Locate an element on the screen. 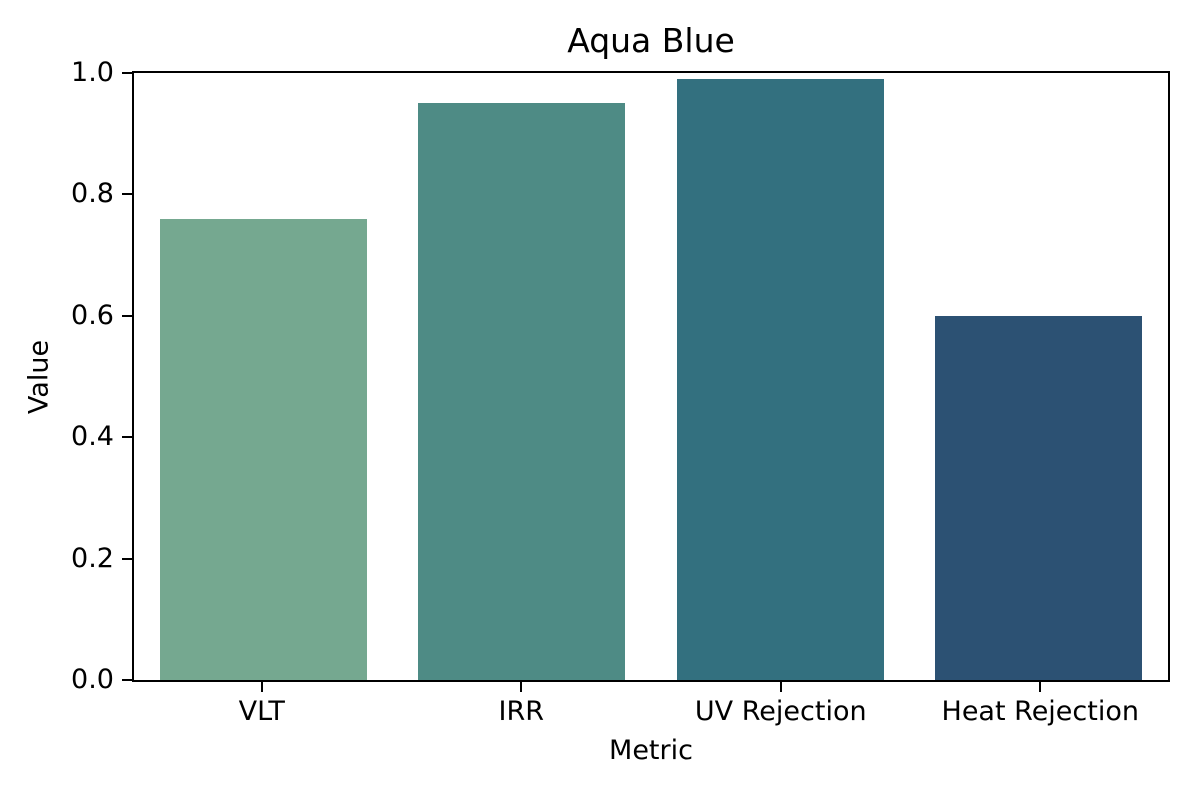  y-tick-label: 0.2 is located at coordinates (92, 558).